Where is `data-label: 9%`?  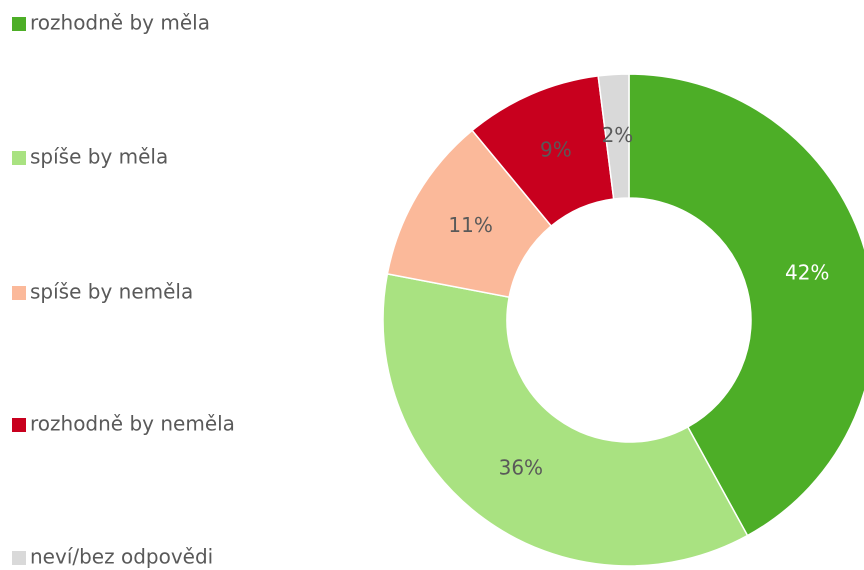 data-label: 9% is located at coordinates (556, 150).